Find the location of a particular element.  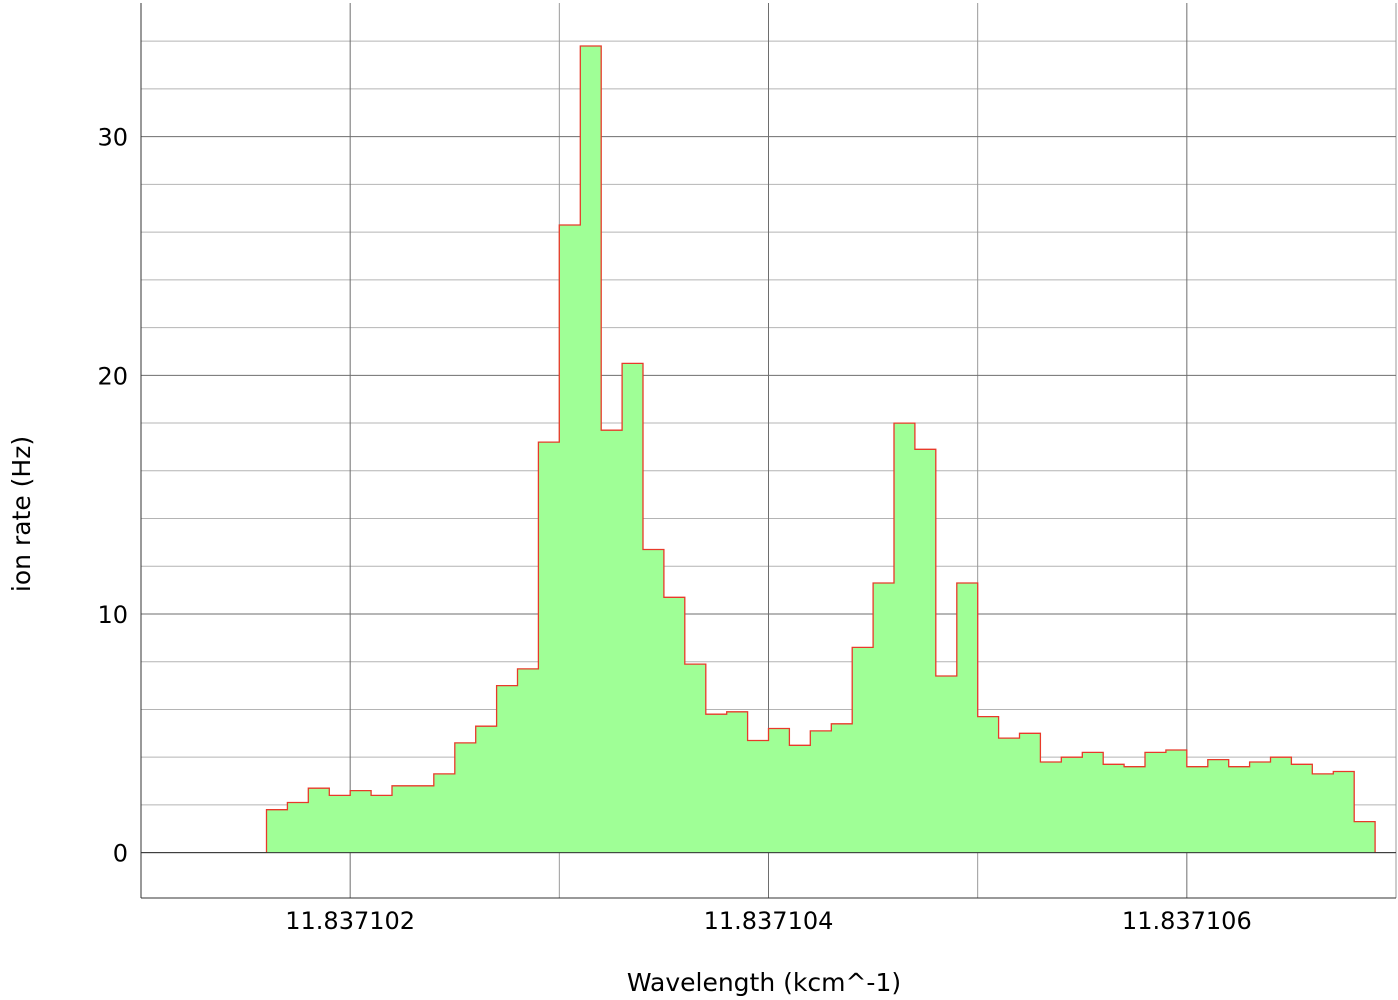

x-tick-label: 11.837106 is located at coordinates (1187, 921).